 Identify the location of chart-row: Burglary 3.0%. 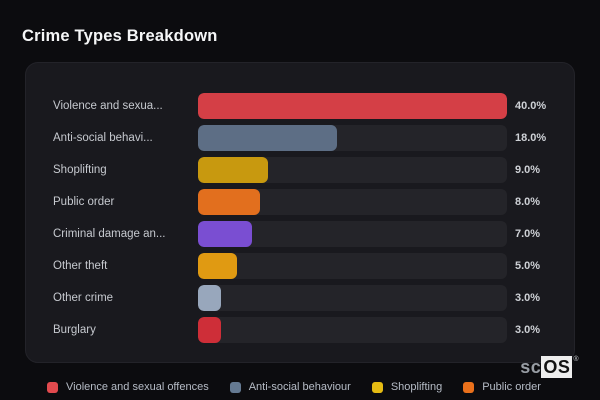
(313, 330).